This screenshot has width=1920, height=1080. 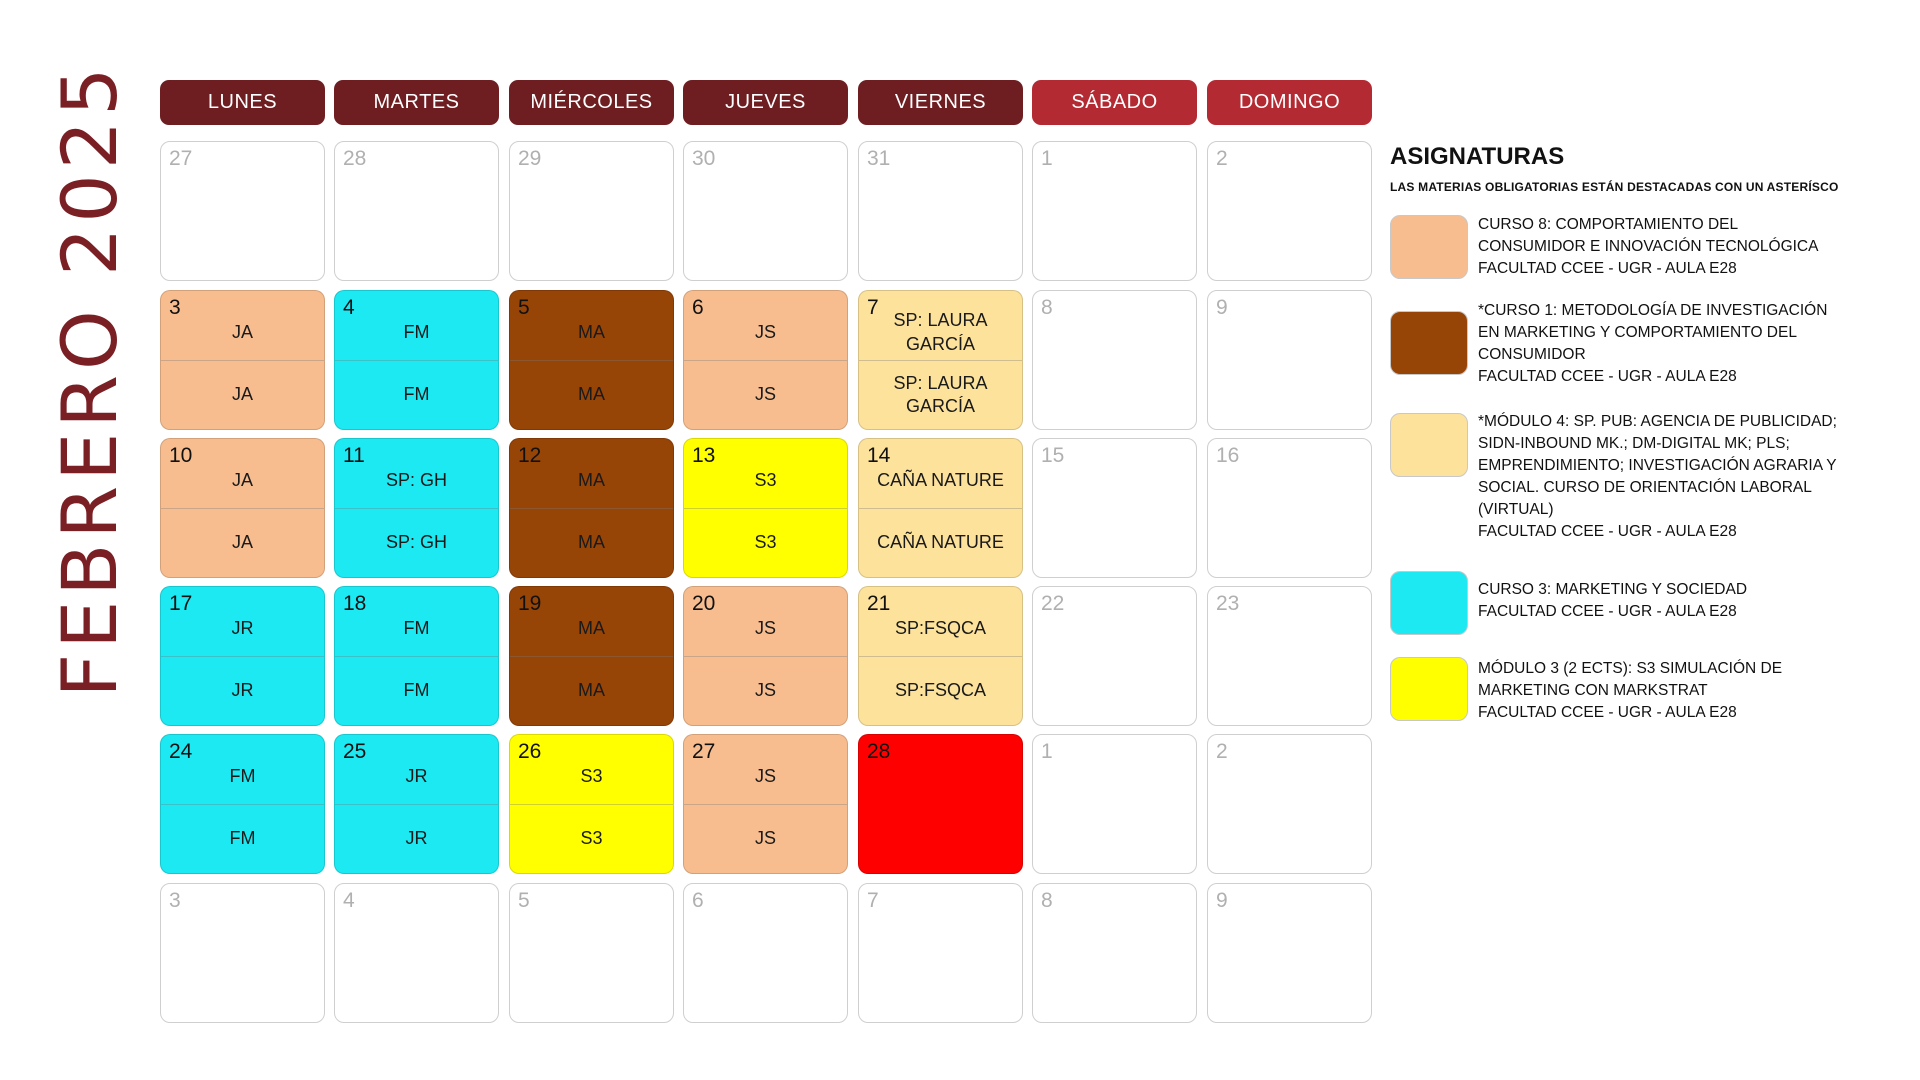 I want to click on session-morning: SP:FSQCA, so click(x=940, y=627).